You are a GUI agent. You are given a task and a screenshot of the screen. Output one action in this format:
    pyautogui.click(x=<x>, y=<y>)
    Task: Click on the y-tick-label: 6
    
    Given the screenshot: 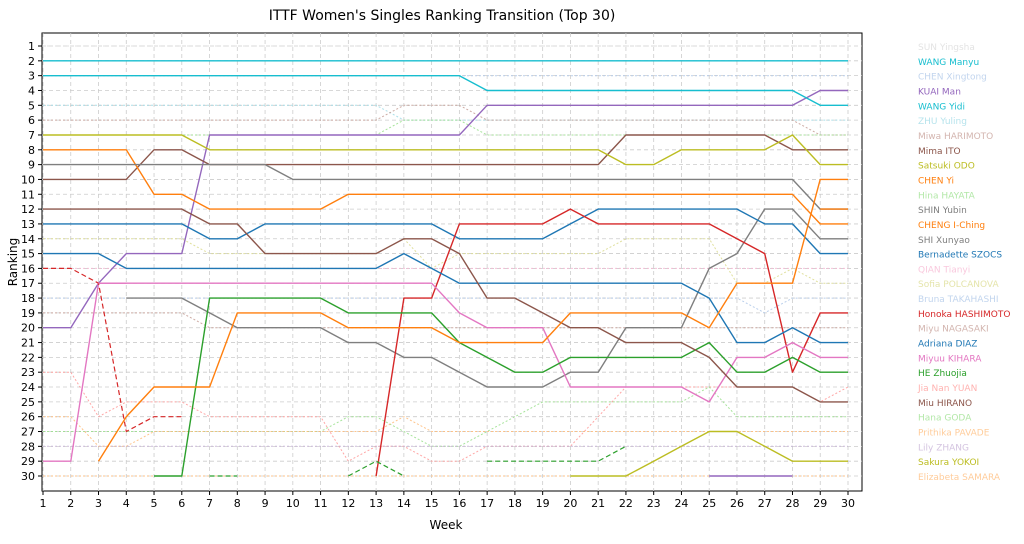 What is the action you would take?
    pyautogui.click(x=31, y=120)
    